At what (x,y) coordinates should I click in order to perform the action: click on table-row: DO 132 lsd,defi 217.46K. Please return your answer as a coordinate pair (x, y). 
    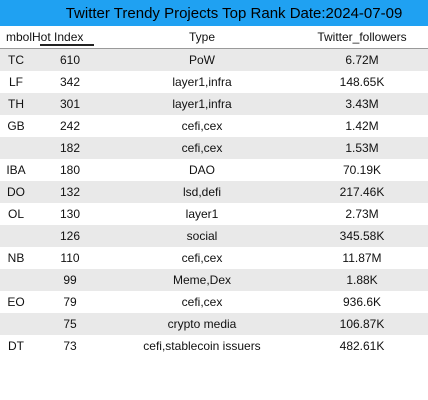
    Looking at the image, I should click on (214, 192).